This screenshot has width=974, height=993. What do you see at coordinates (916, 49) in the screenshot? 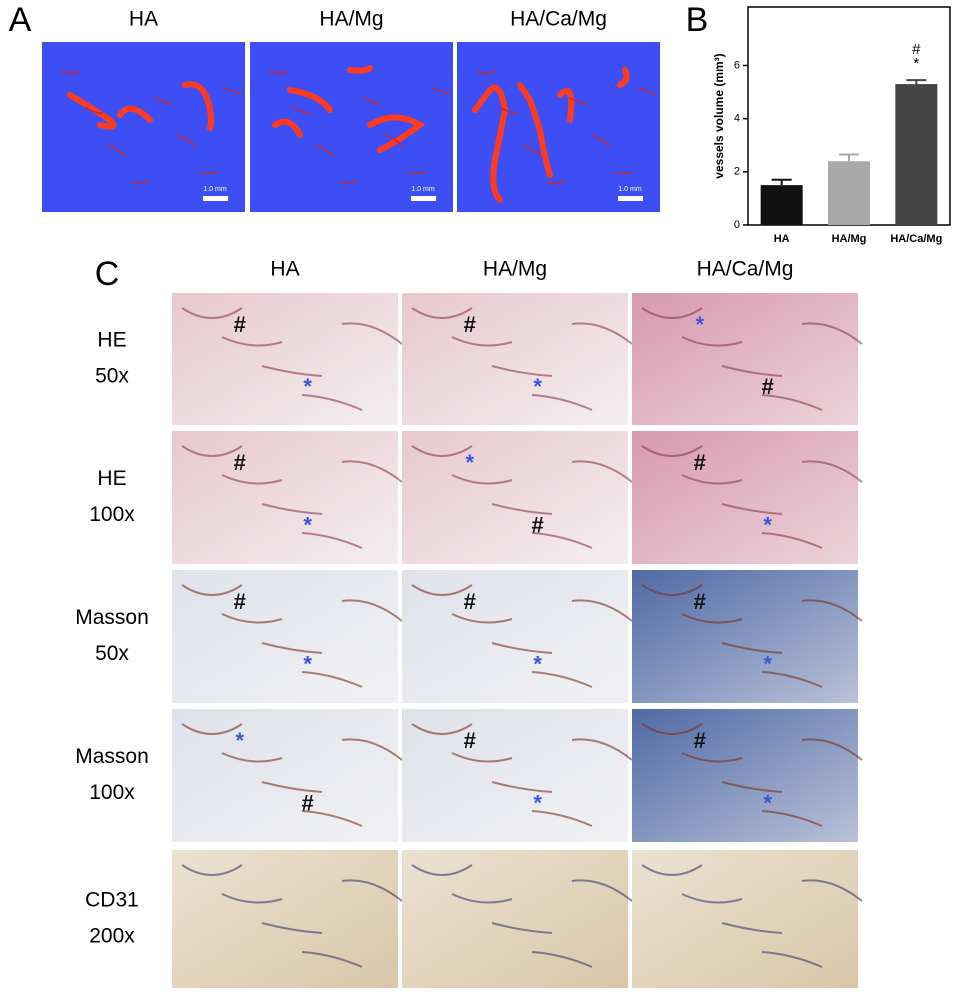
I see `significance-mark: #` at bounding box center [916, 49].